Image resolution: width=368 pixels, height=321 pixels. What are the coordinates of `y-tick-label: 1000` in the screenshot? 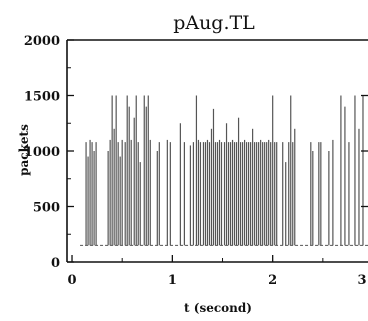 It's located at (42, 152).